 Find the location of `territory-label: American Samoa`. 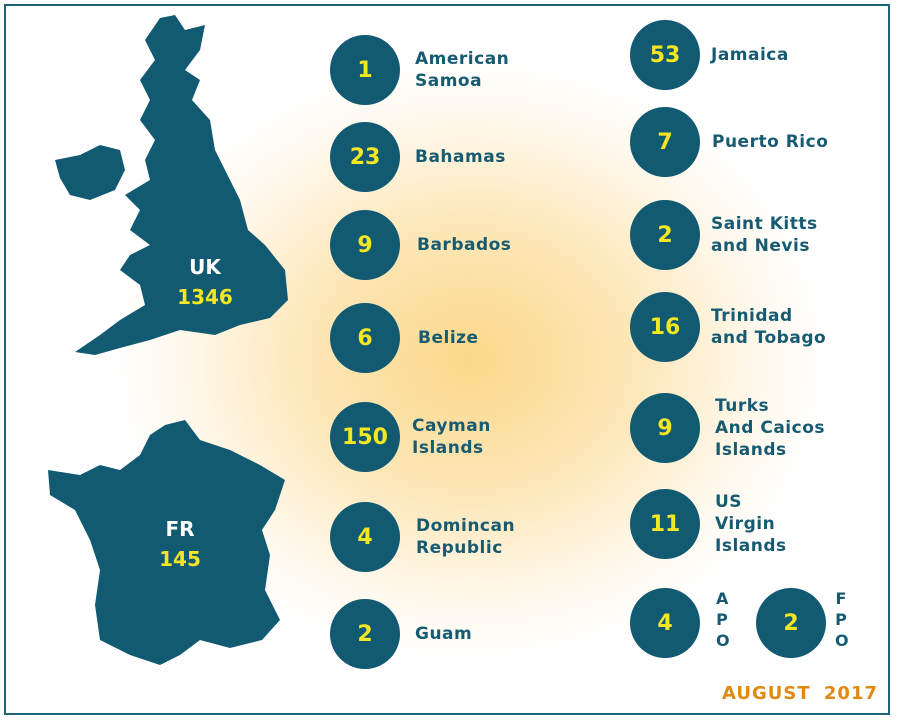

territory-label: American Samoa is located at coordinates (462, 70).